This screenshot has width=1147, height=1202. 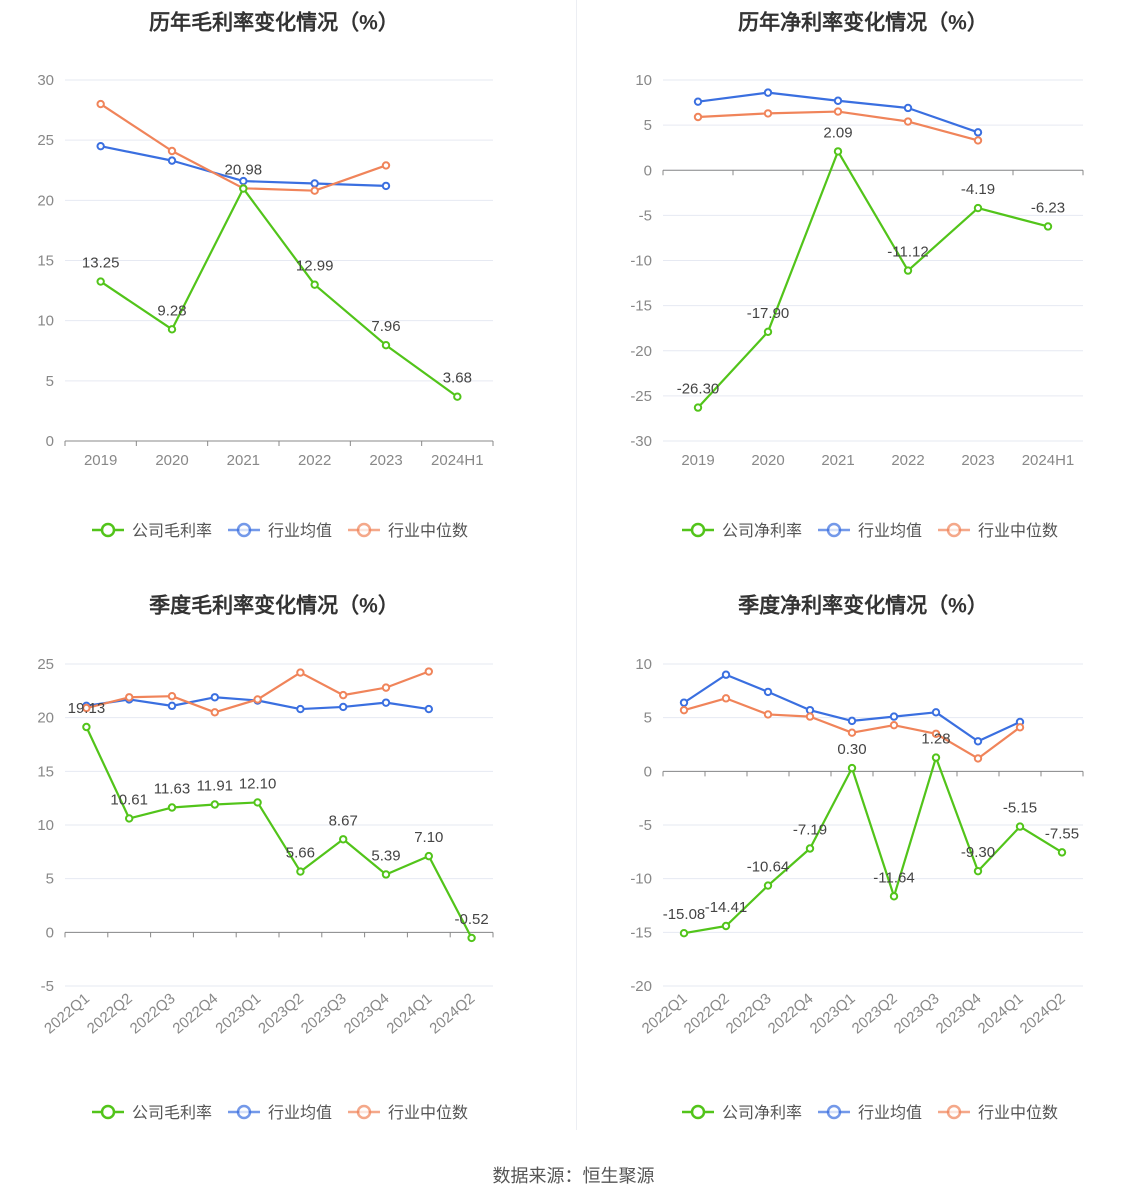 What do you see at coordinates (171, 310) in the screenshot?
I see `data-label: 9.28` at bounding box center [171, 310].